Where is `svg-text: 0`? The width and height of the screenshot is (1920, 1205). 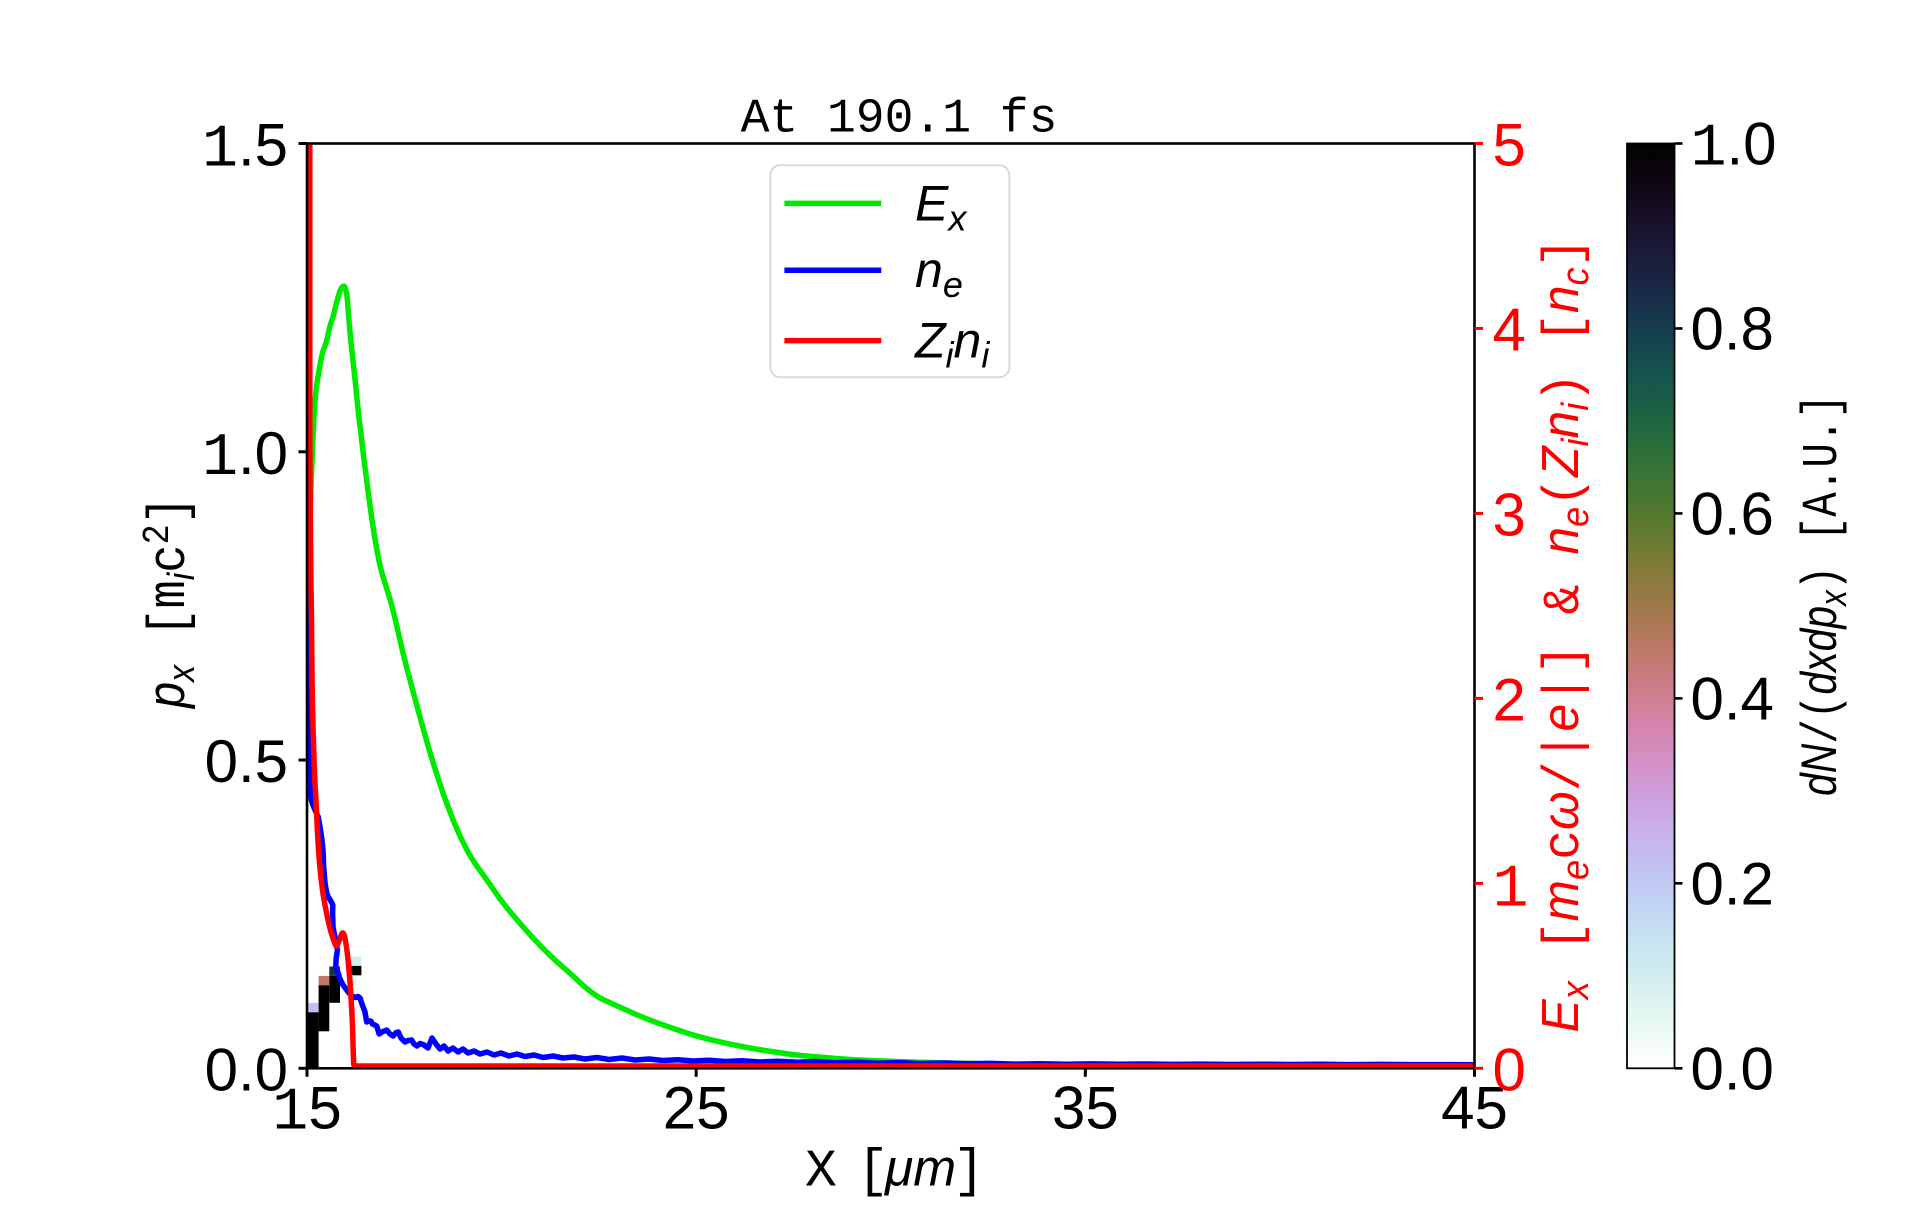
svg-text: 0 is located at coordinates (1509, 1069).